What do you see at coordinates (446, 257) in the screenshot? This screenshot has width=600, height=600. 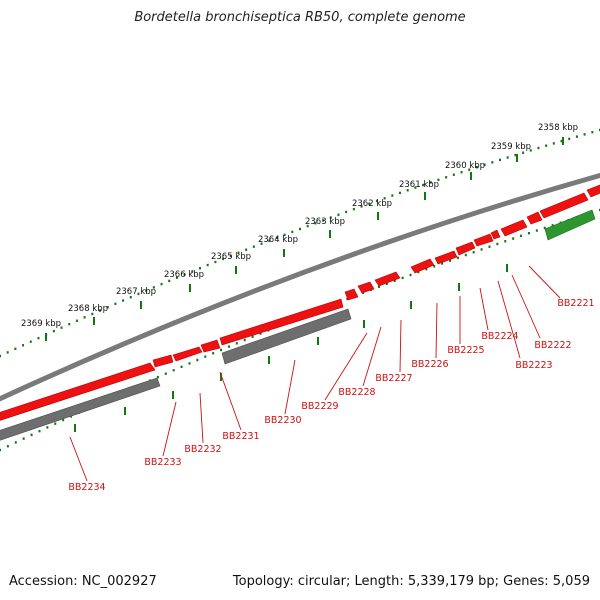 I see `gene-BB2225` at bounding box center [446, 257].